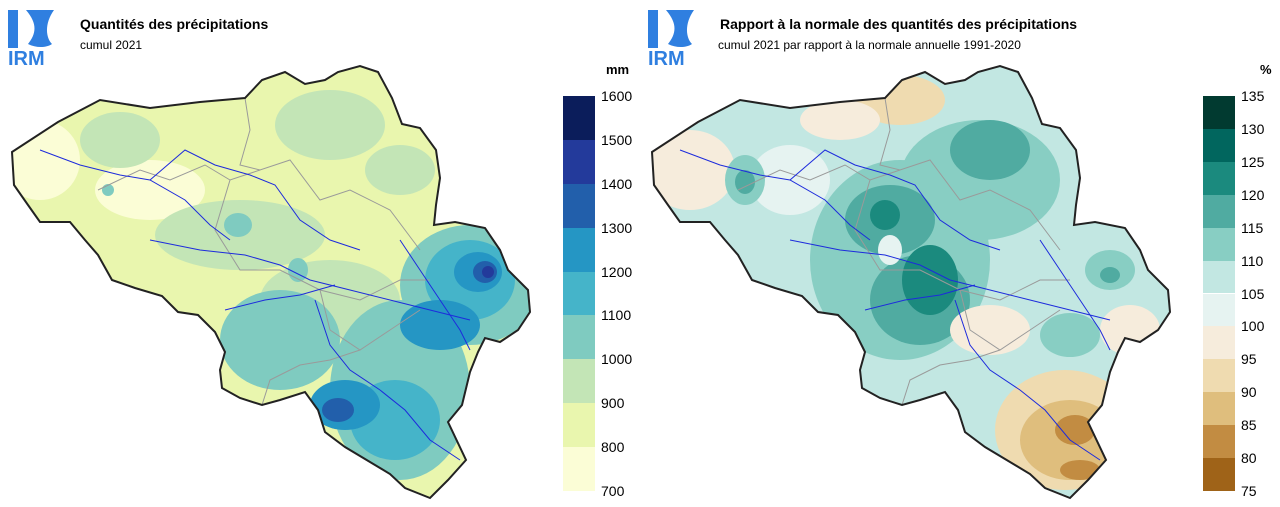 Image resolution: width=1280 pixels, height=507 pixels. What do you see at coordinates (617, 227) in the screenshot?
I see `legend-tick-label: 1300` at bounding box center [617, 227].